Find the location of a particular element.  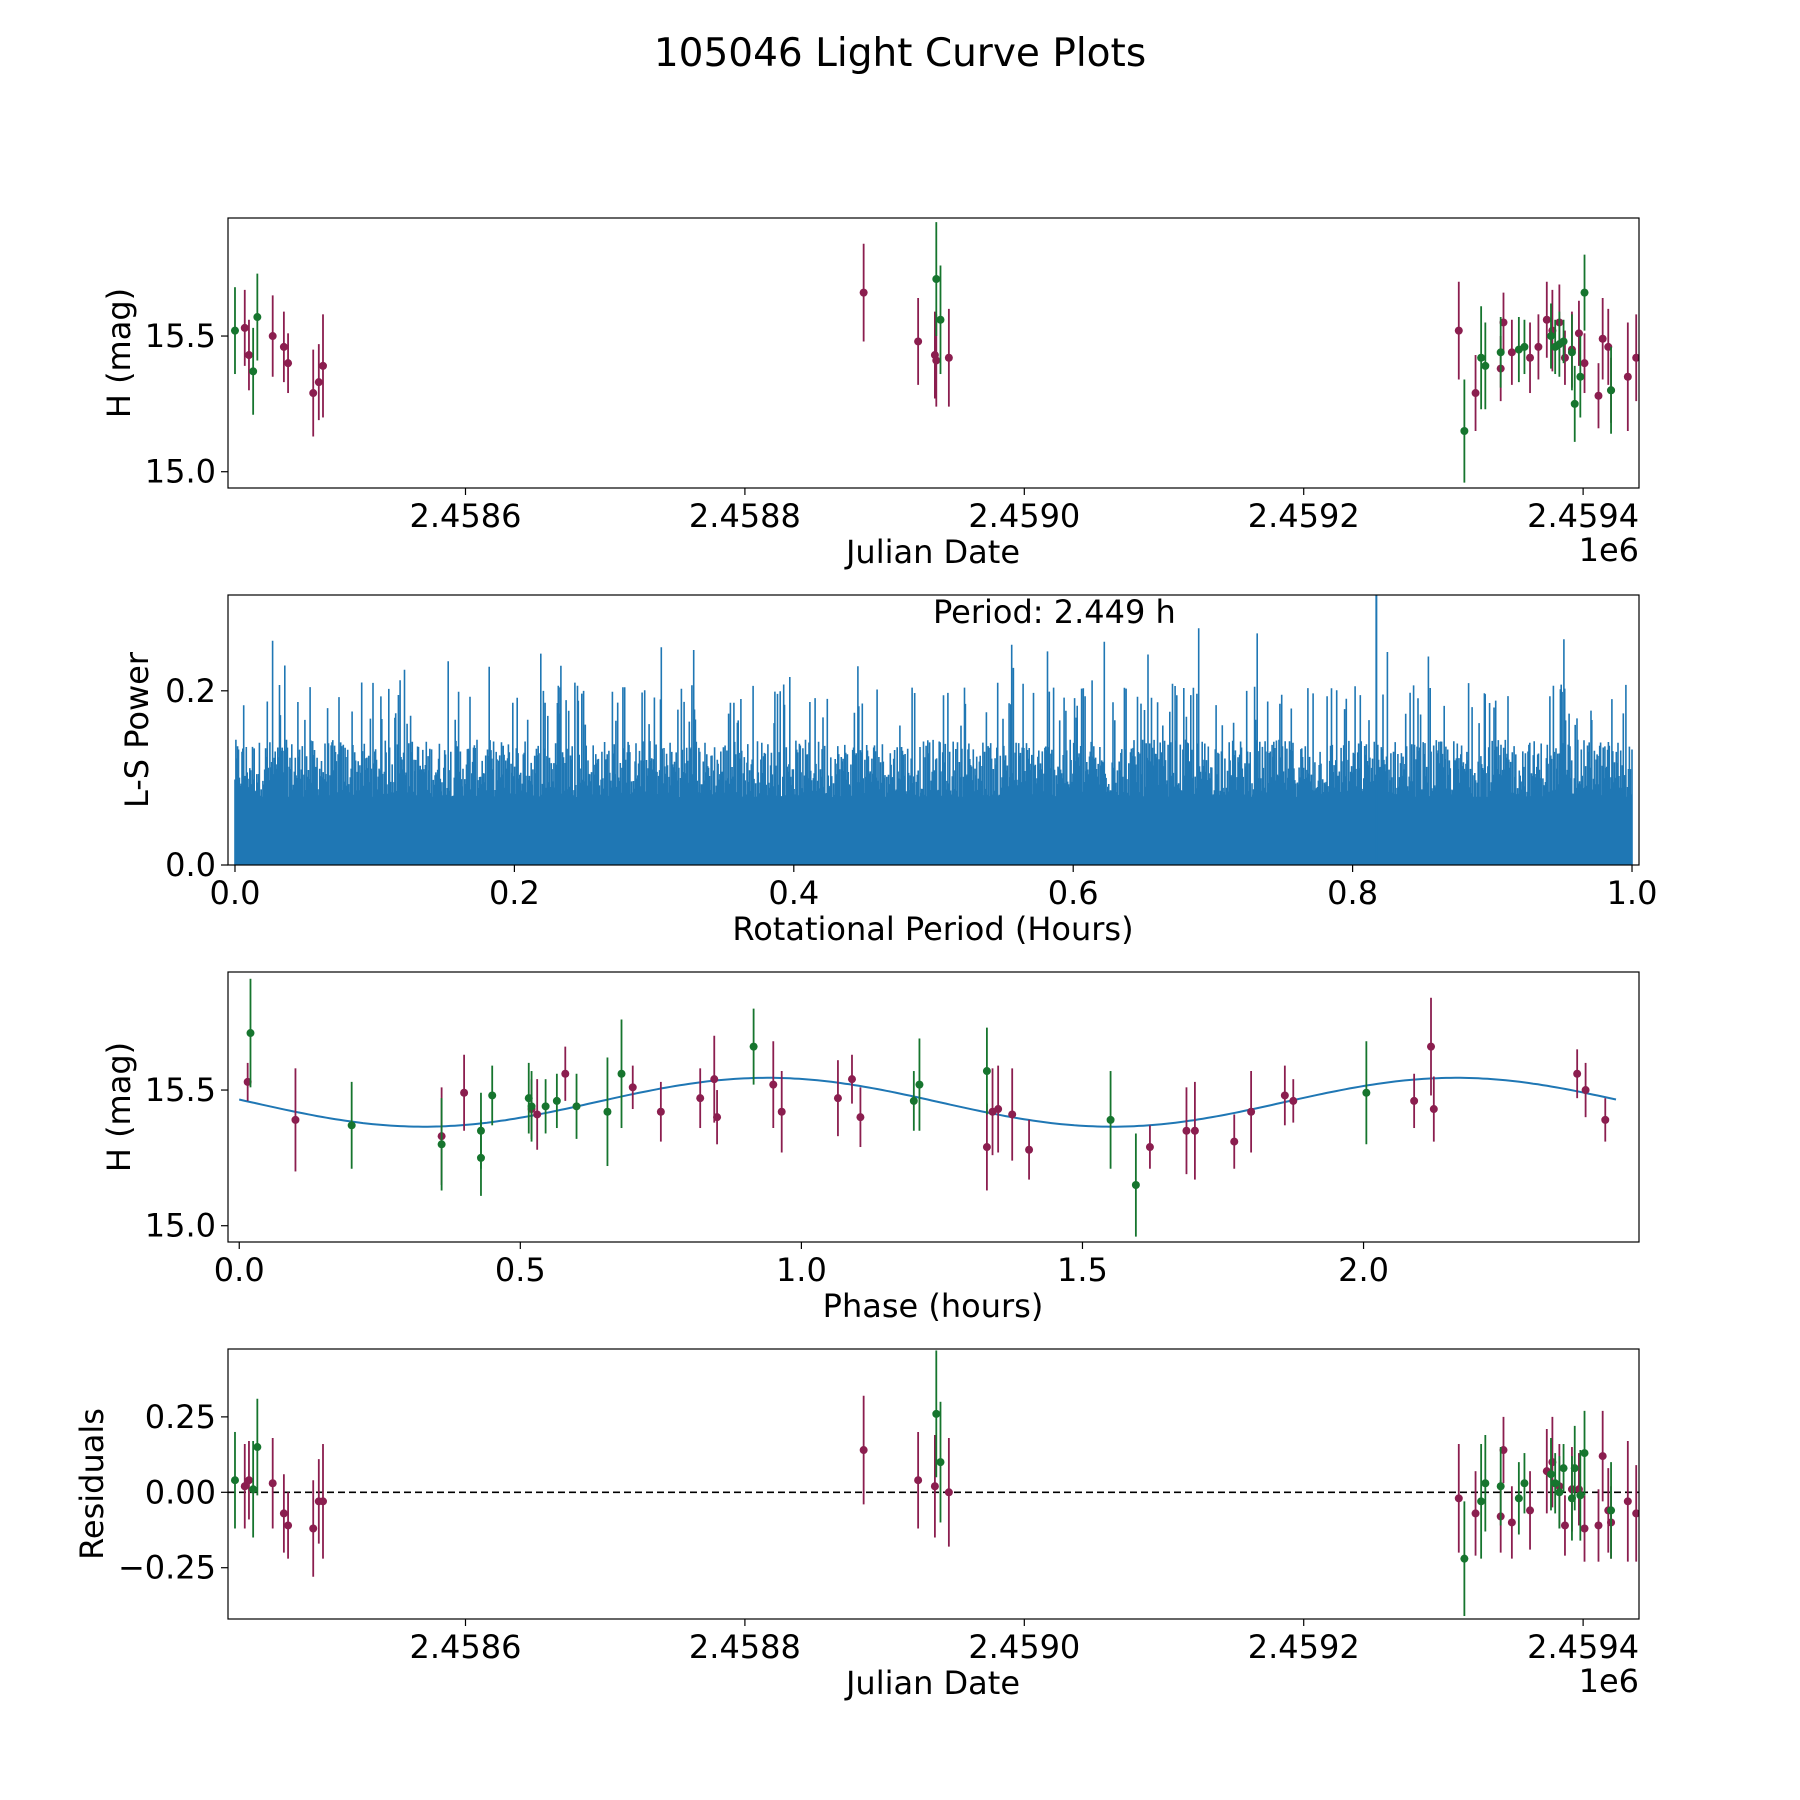

phase-y-tick-label: 15.5 is located at coordinates (180, 1090).